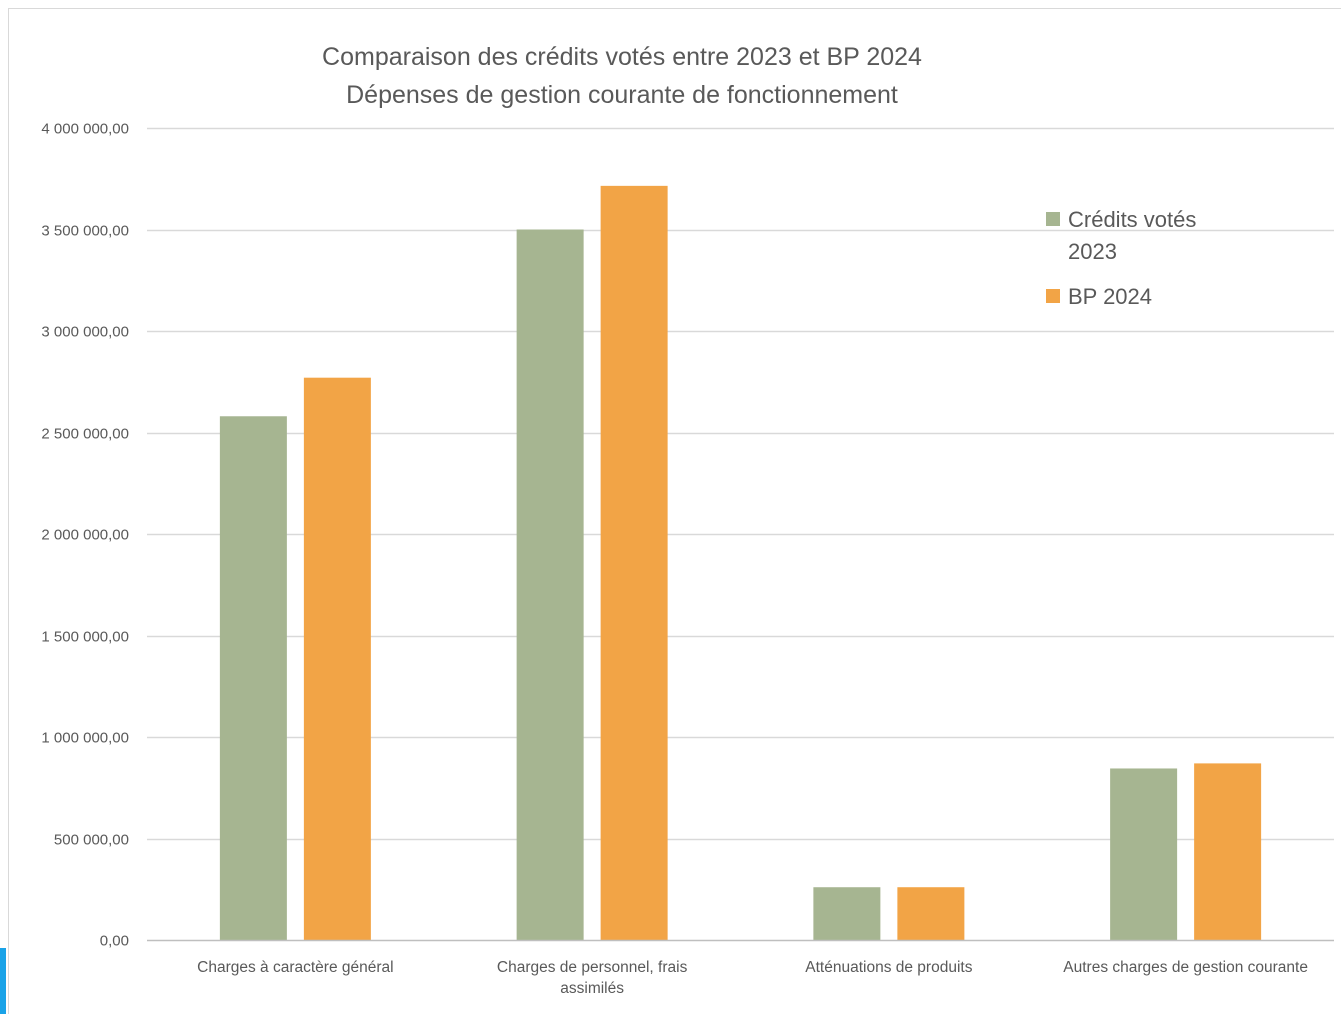 The width and height of the screenshot is (1341, 1014). What do you see at coordinates (592, 988) in the screenshot?
I see `x-category-label: assimilés` at bounding box center [592, 988].